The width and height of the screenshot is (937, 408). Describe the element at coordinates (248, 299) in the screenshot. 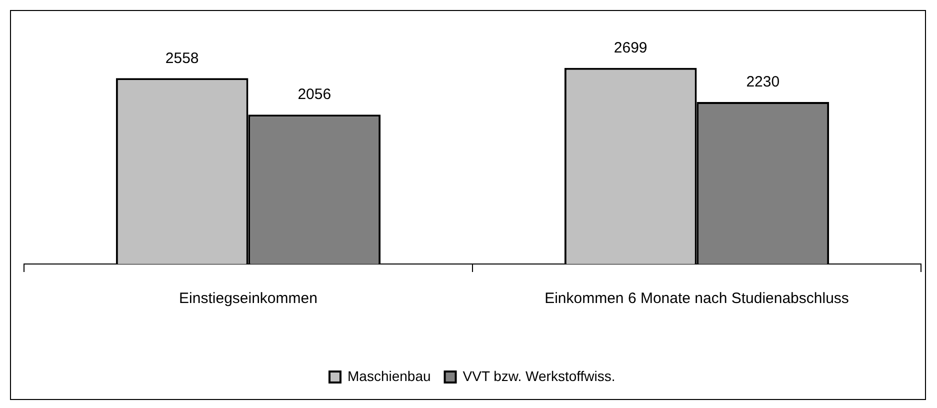

I see `x-tick-label: Einstiegseinkommen` at that location.